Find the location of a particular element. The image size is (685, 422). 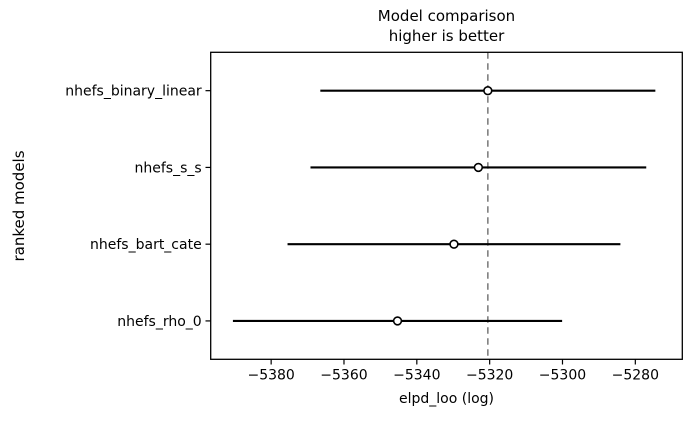

x-axis-label: elpd_loo (log) is located at coordinates (446, 399).